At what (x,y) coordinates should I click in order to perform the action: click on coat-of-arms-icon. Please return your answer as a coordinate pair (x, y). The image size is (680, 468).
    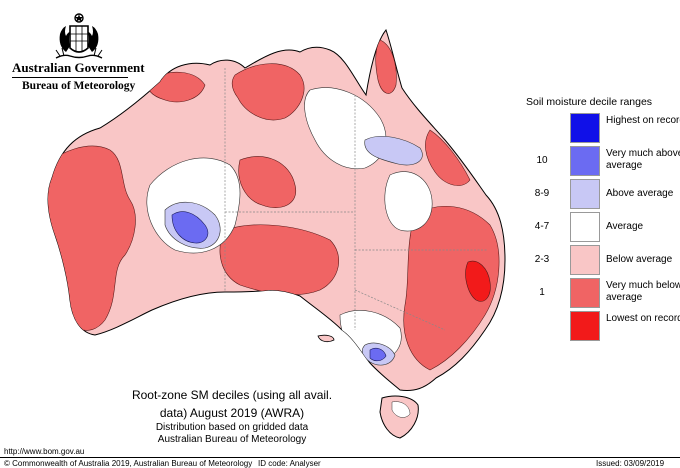
    Looking at the image, I should click on (79, 36).